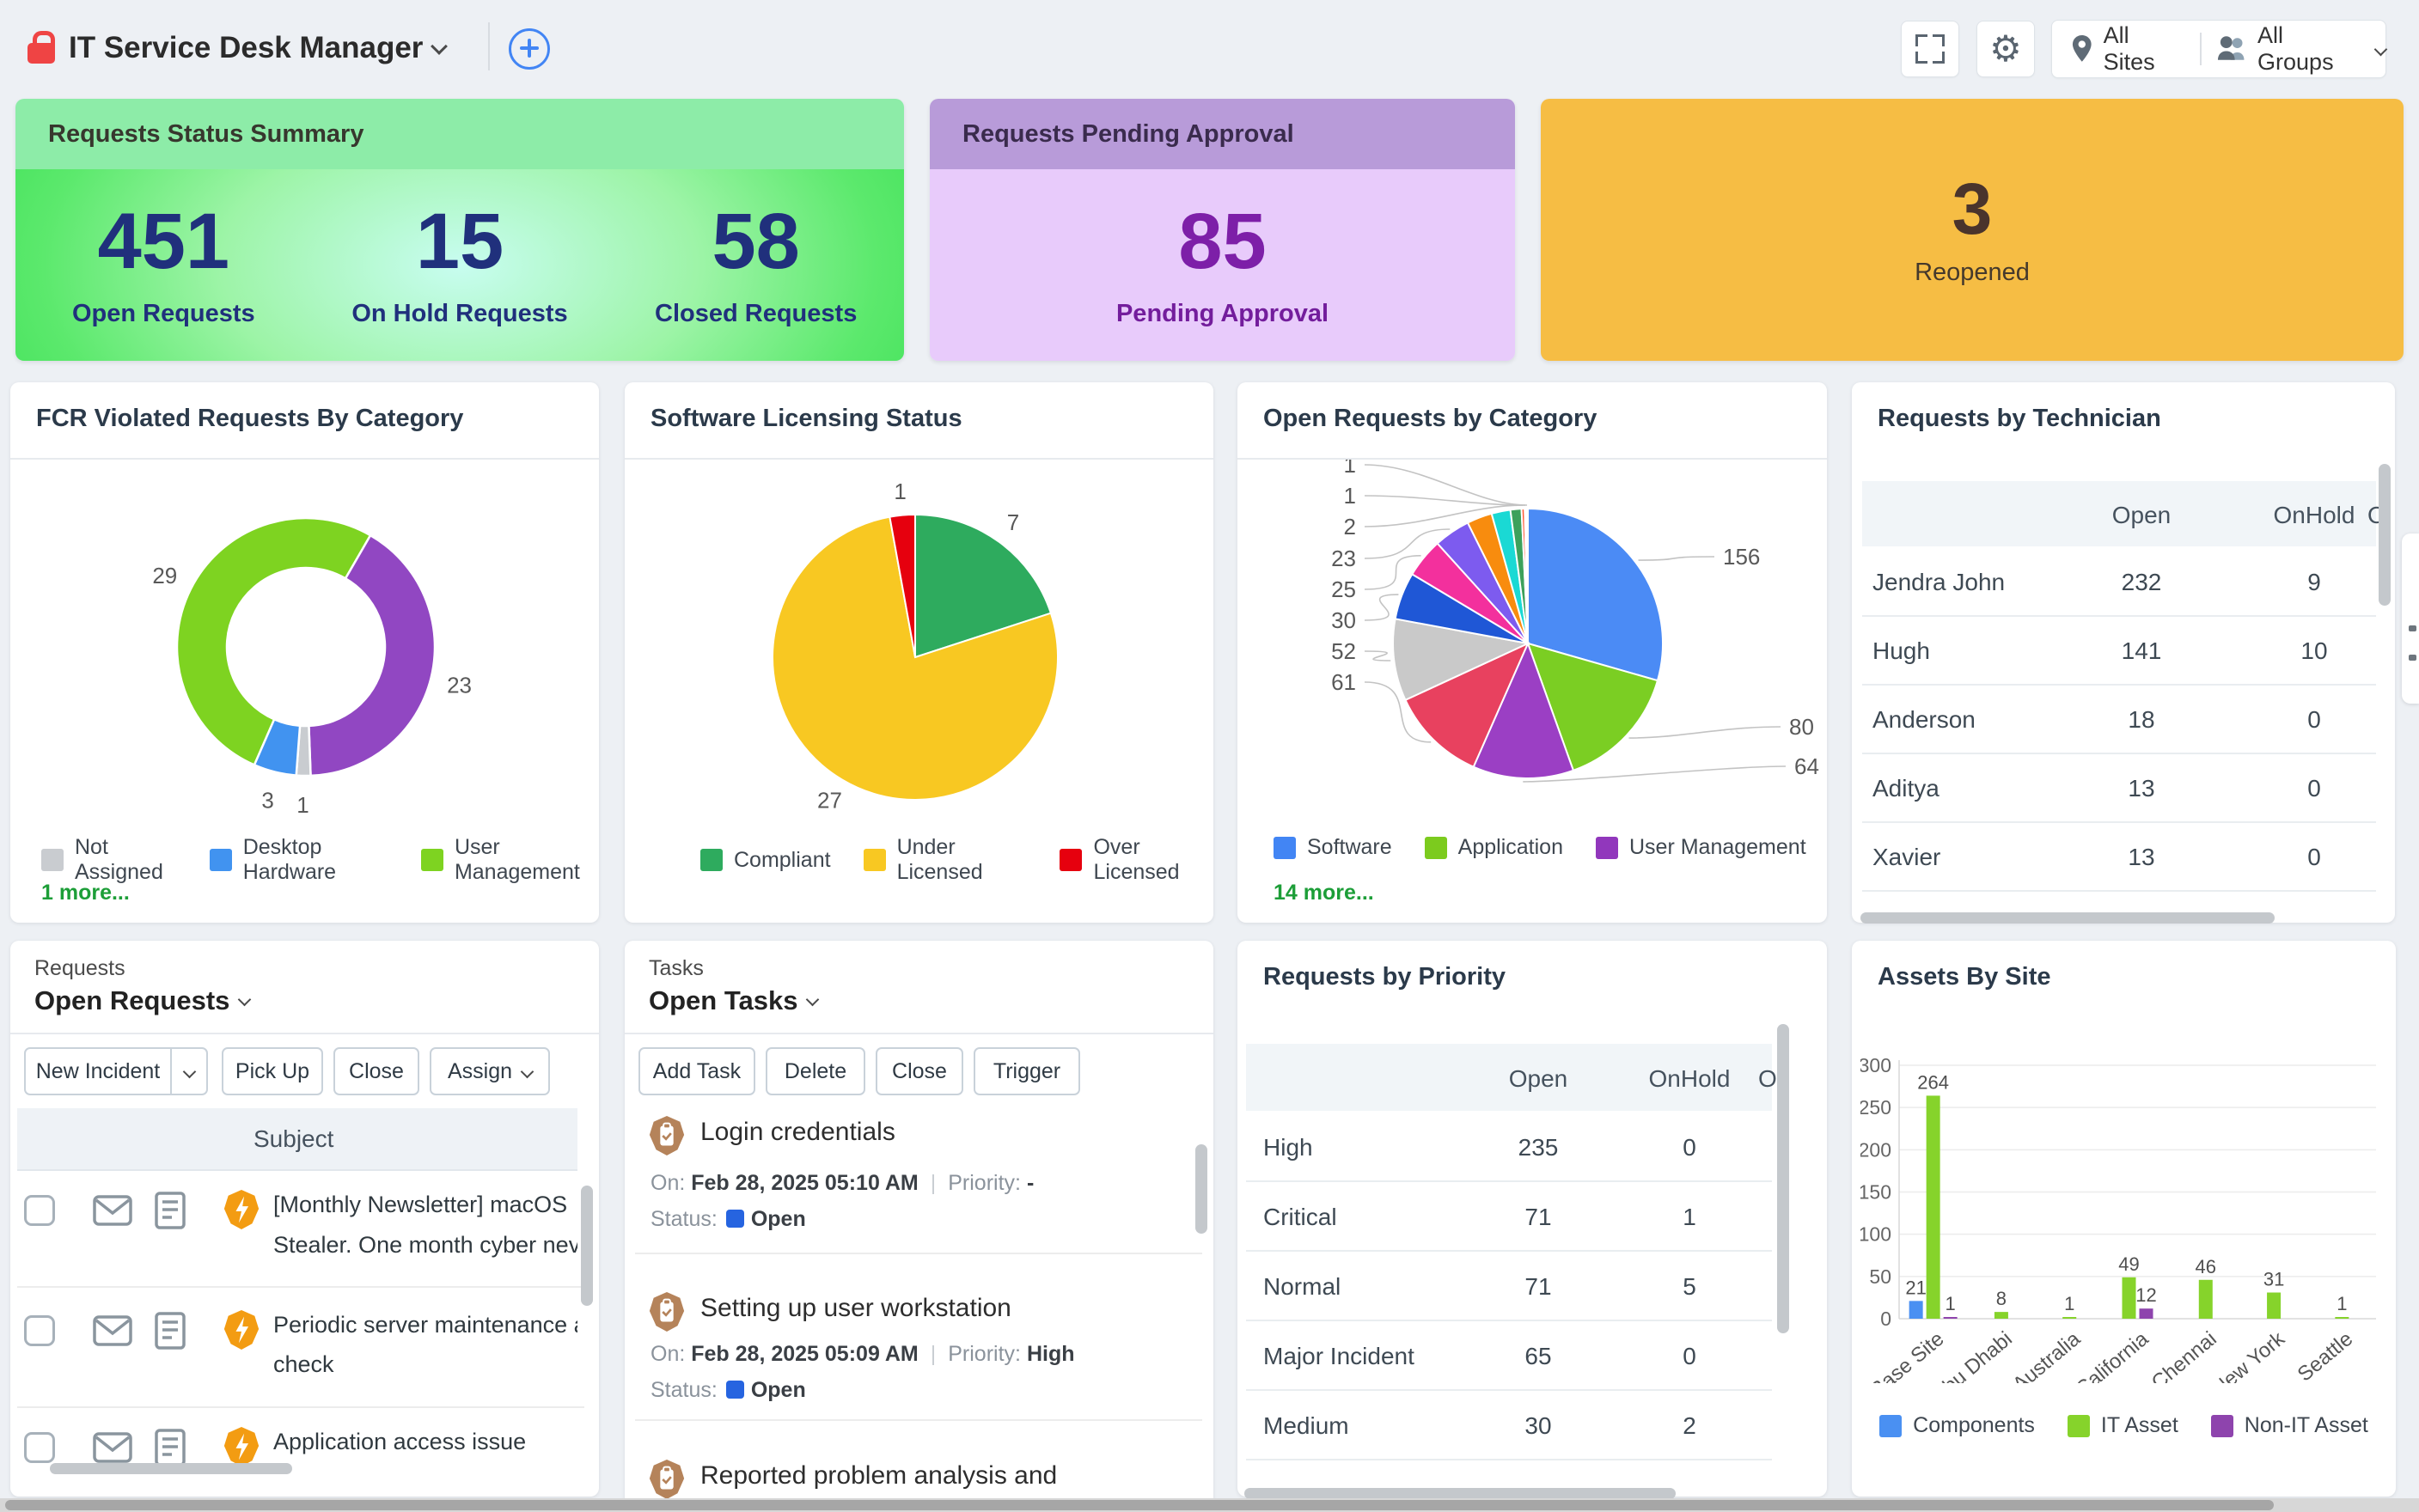 Image resolution: width=2419 pixels, height=1512 pixels. I want to click on legend-item: Software, so click(1333, 847).